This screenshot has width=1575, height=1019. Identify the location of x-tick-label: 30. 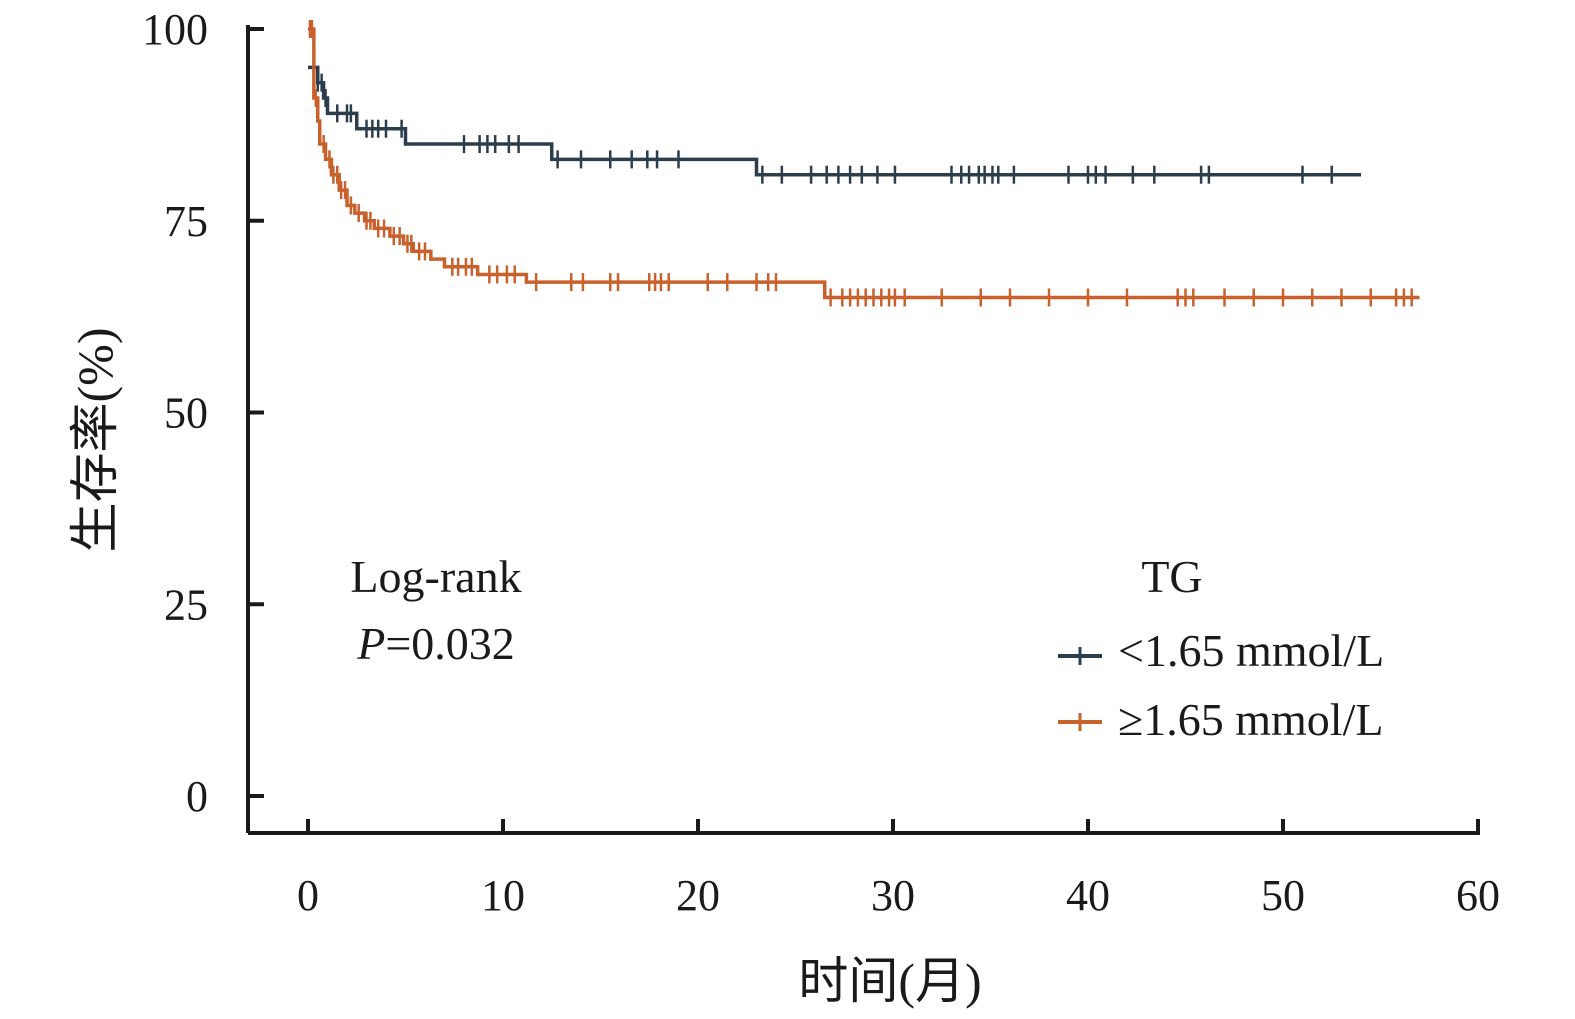
(893, 895).